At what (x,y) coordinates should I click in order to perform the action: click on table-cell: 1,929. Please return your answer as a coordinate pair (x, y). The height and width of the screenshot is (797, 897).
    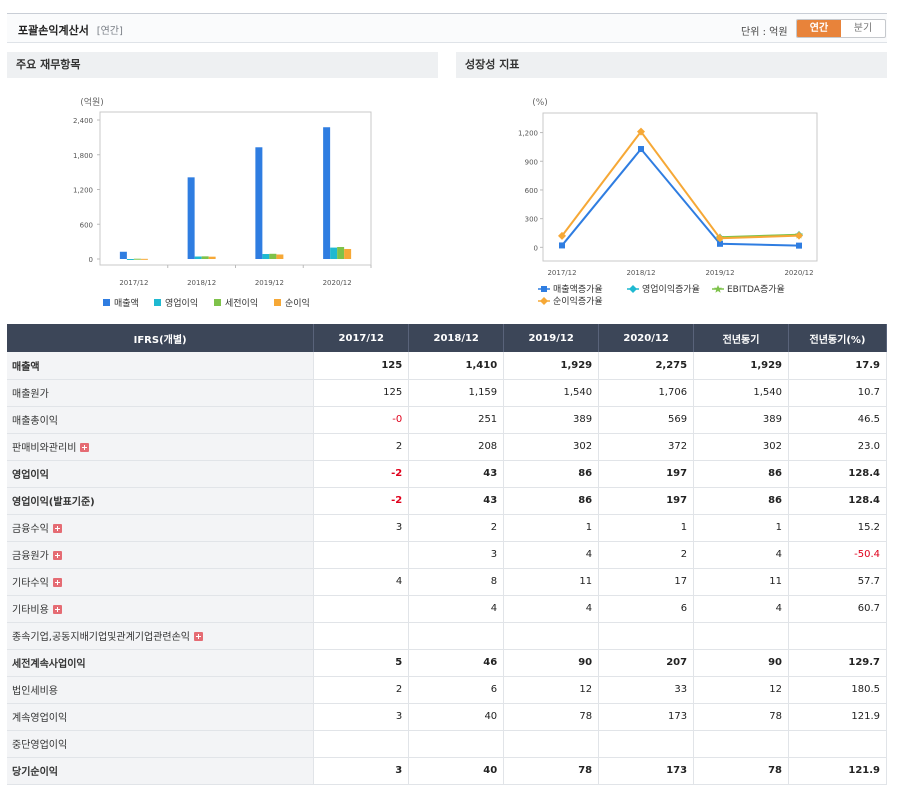
    Looking at the image, I should click on (741, 366).